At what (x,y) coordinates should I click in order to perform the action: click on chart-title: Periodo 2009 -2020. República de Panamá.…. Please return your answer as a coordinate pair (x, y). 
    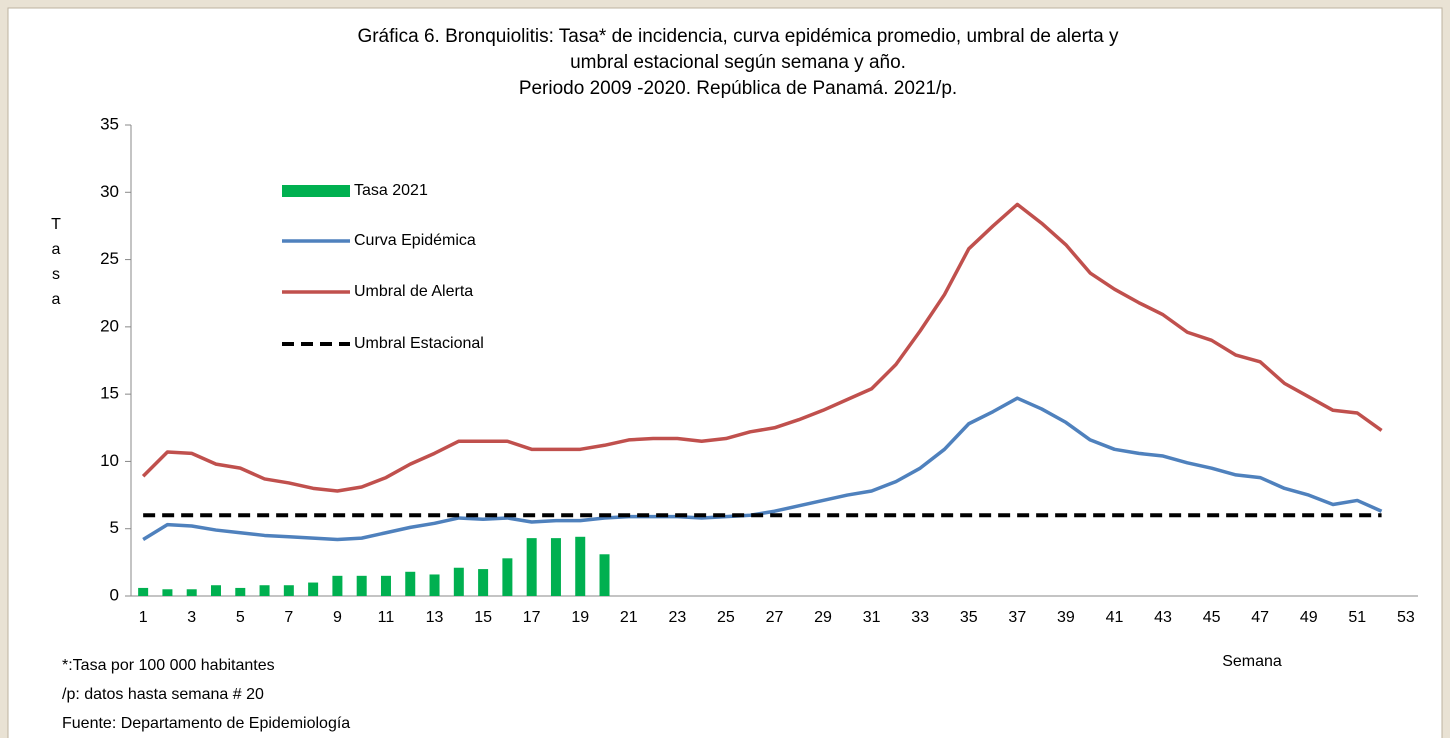
    Looking at the image, I should click on (738, 88).